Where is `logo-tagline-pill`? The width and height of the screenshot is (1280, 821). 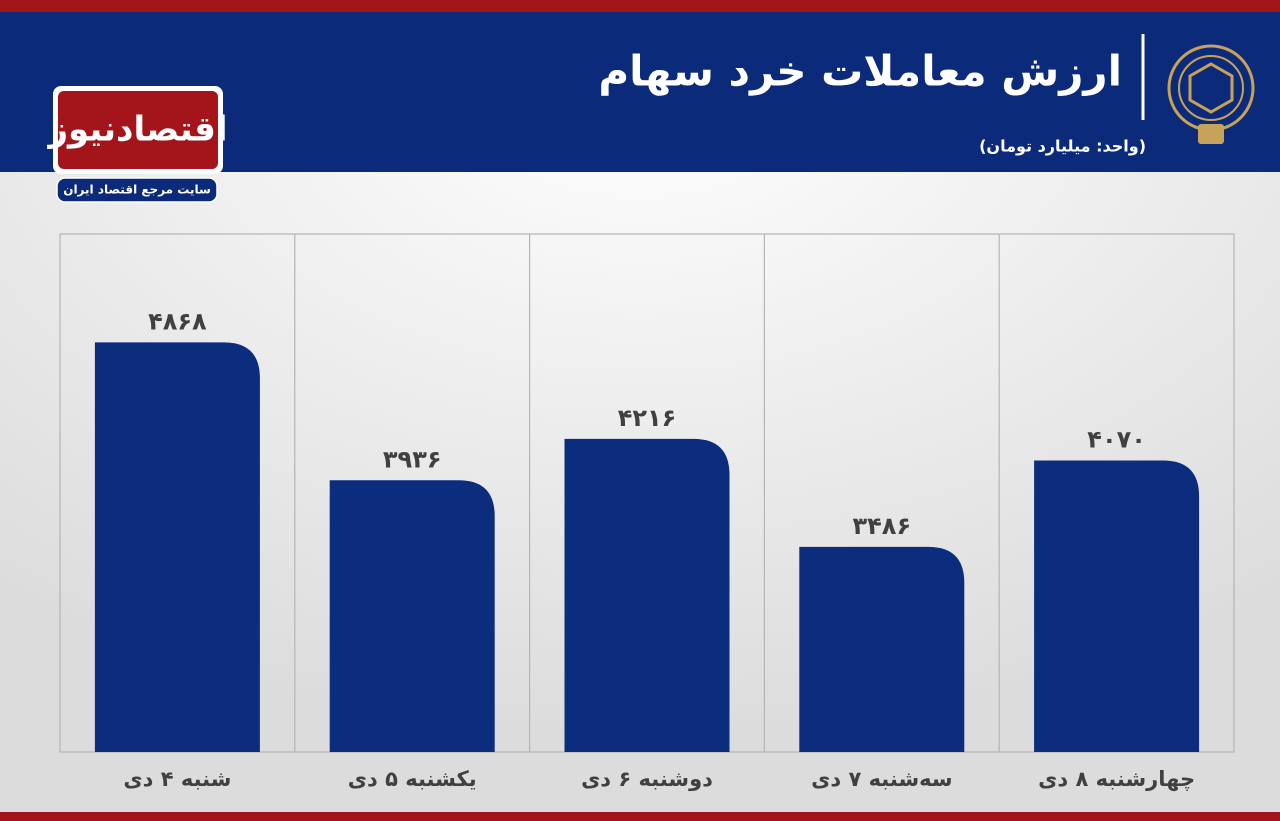 logo-tagline-pill is located at coordinates (137, 190).